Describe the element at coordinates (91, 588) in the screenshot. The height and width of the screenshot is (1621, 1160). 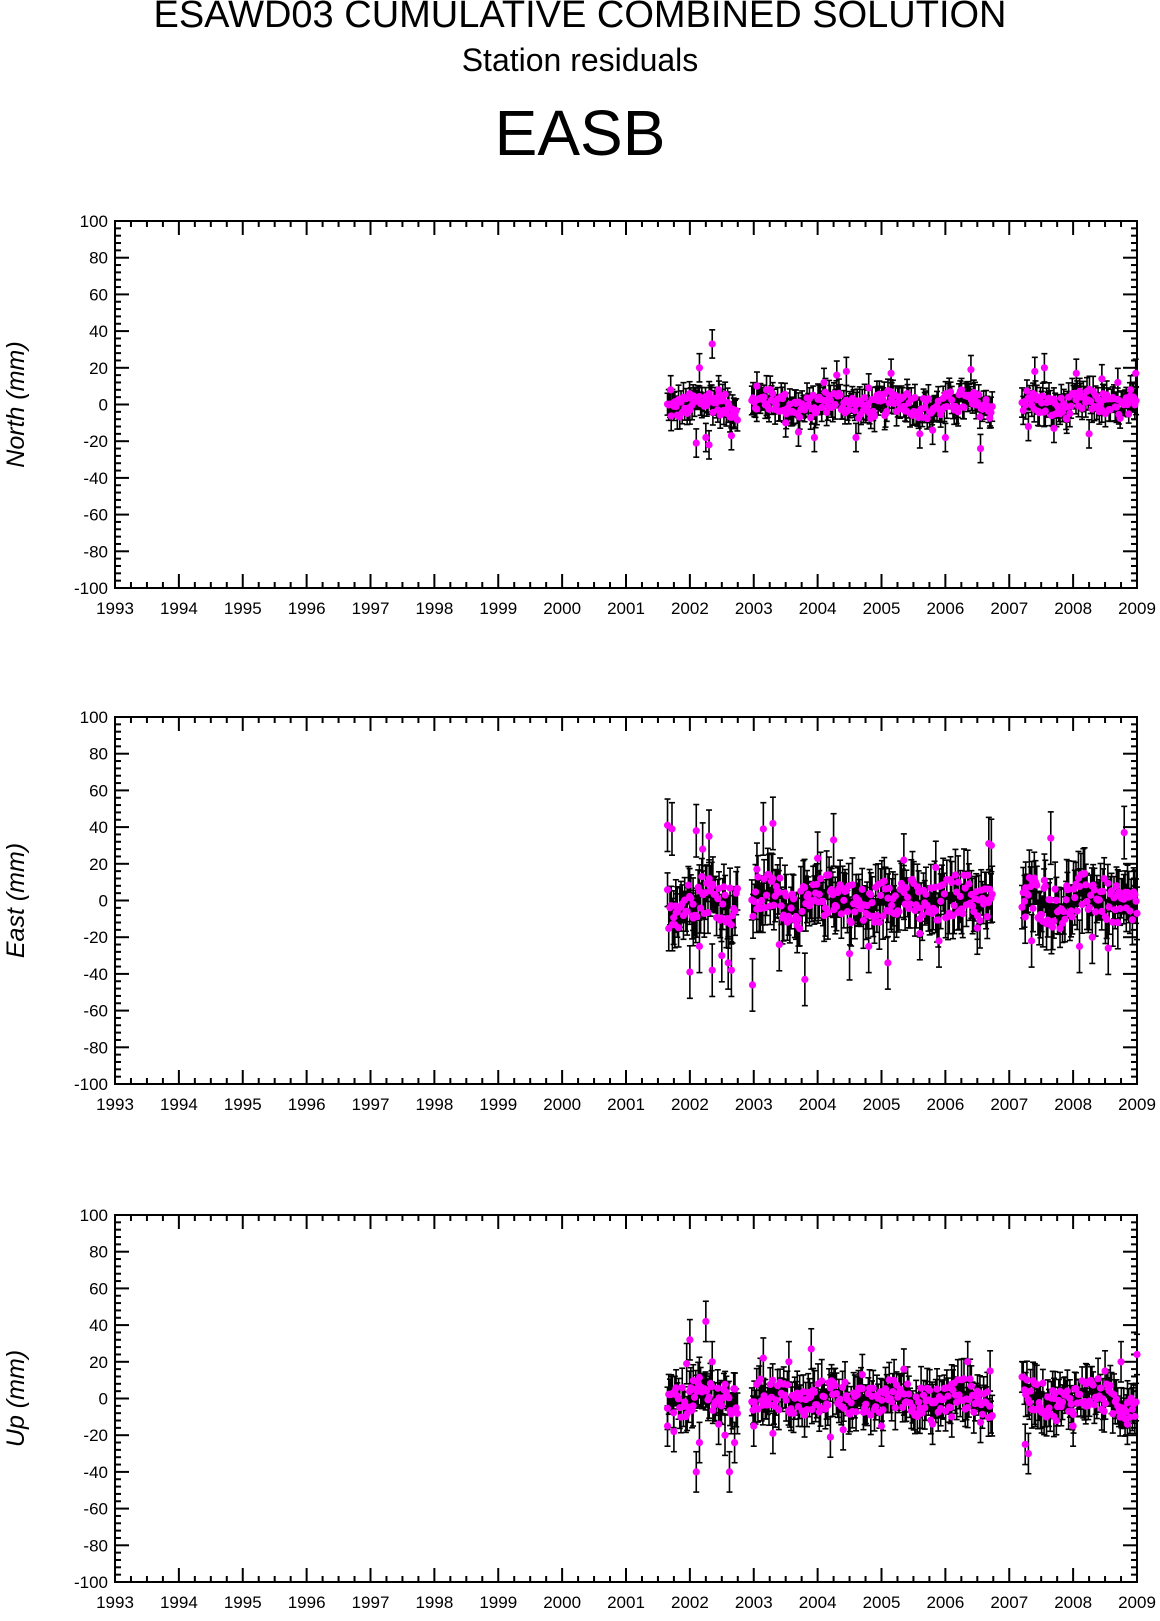
I see `y-tick-label: -100` at that location.